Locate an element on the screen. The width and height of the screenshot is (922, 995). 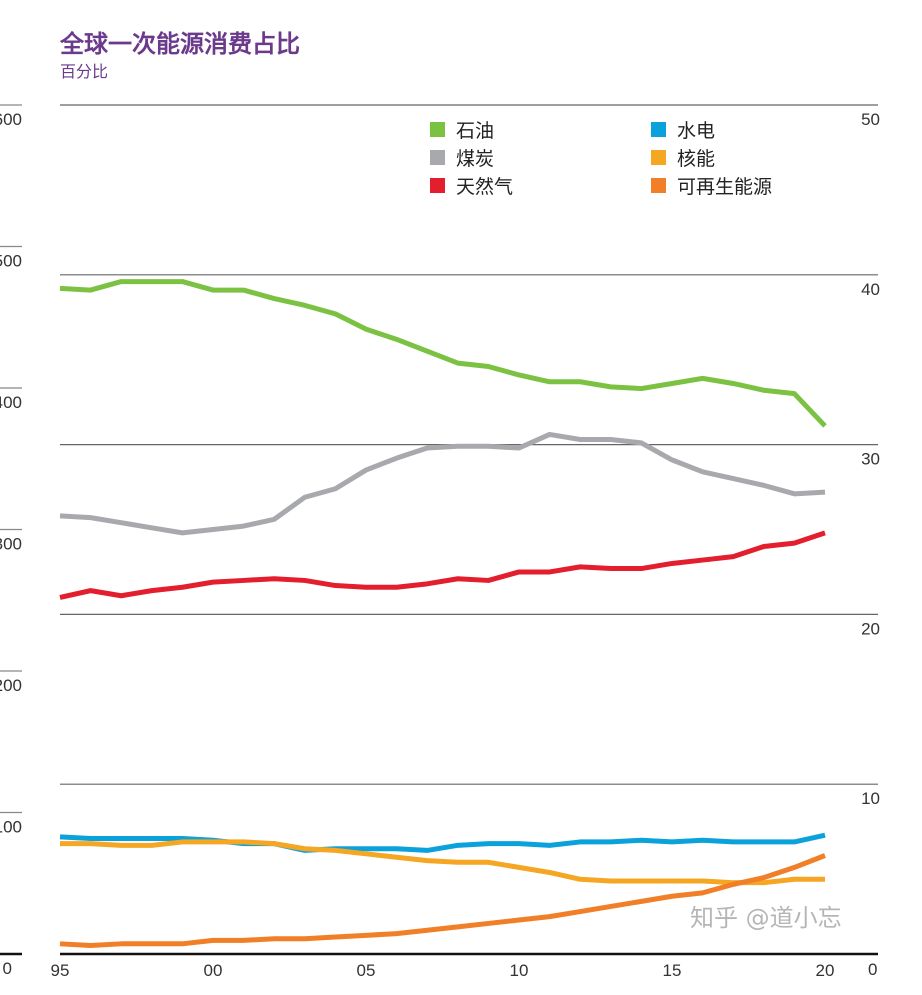
right-tick-label: 10 is located at coordinates (870, 798).